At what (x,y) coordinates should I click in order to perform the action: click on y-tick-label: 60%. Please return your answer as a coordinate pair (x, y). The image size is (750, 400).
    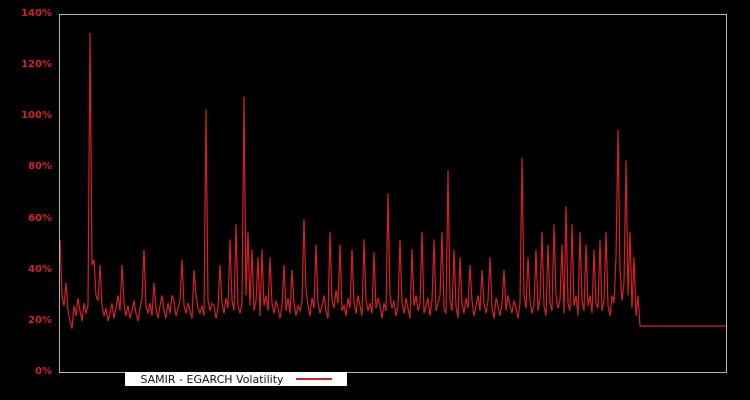
    Looking at the image, I should click on (40, 218).